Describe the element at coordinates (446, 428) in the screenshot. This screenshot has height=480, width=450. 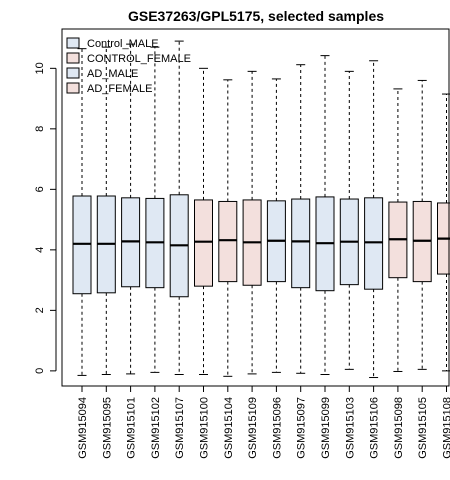
I see `x-tick-label: GSM915108` at that location.